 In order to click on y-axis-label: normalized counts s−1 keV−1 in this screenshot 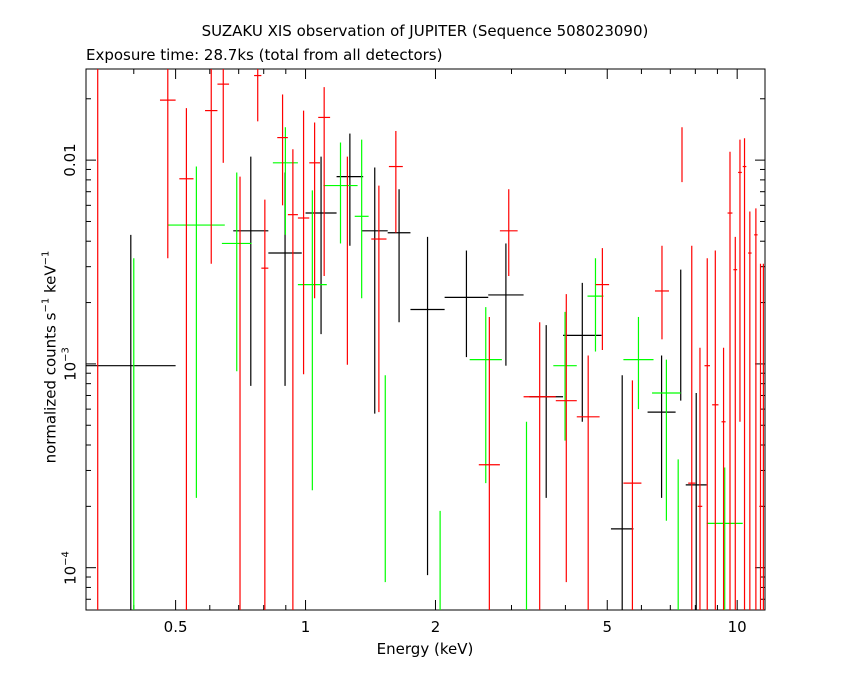, I will do `click(50, 357)`.